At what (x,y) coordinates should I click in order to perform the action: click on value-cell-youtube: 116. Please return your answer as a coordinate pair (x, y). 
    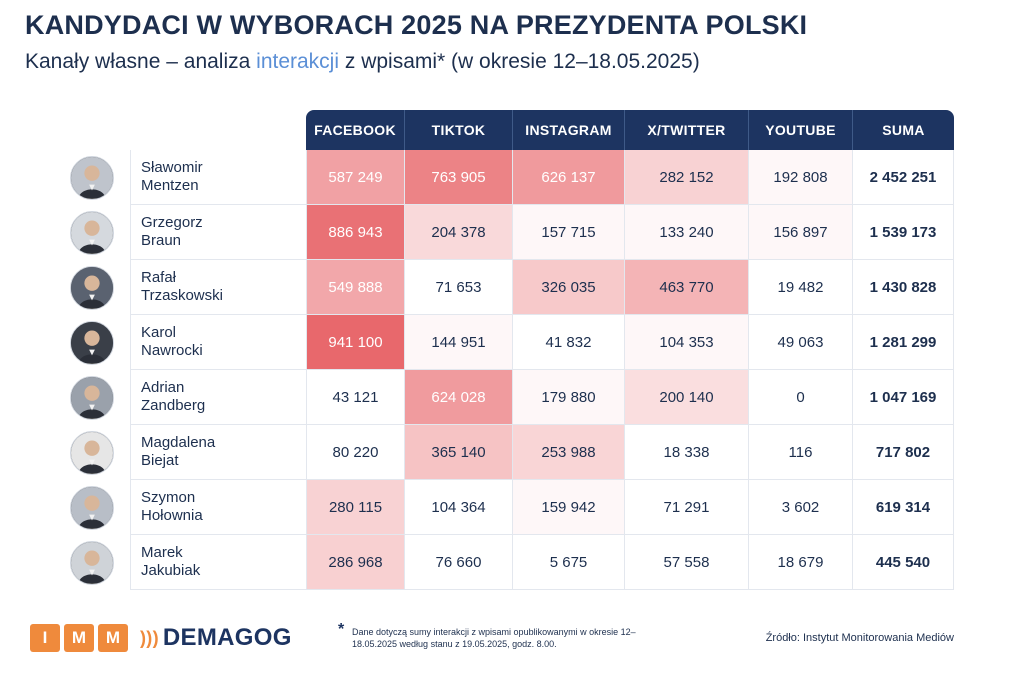
    Looking at the image, I should click on (800, 452).